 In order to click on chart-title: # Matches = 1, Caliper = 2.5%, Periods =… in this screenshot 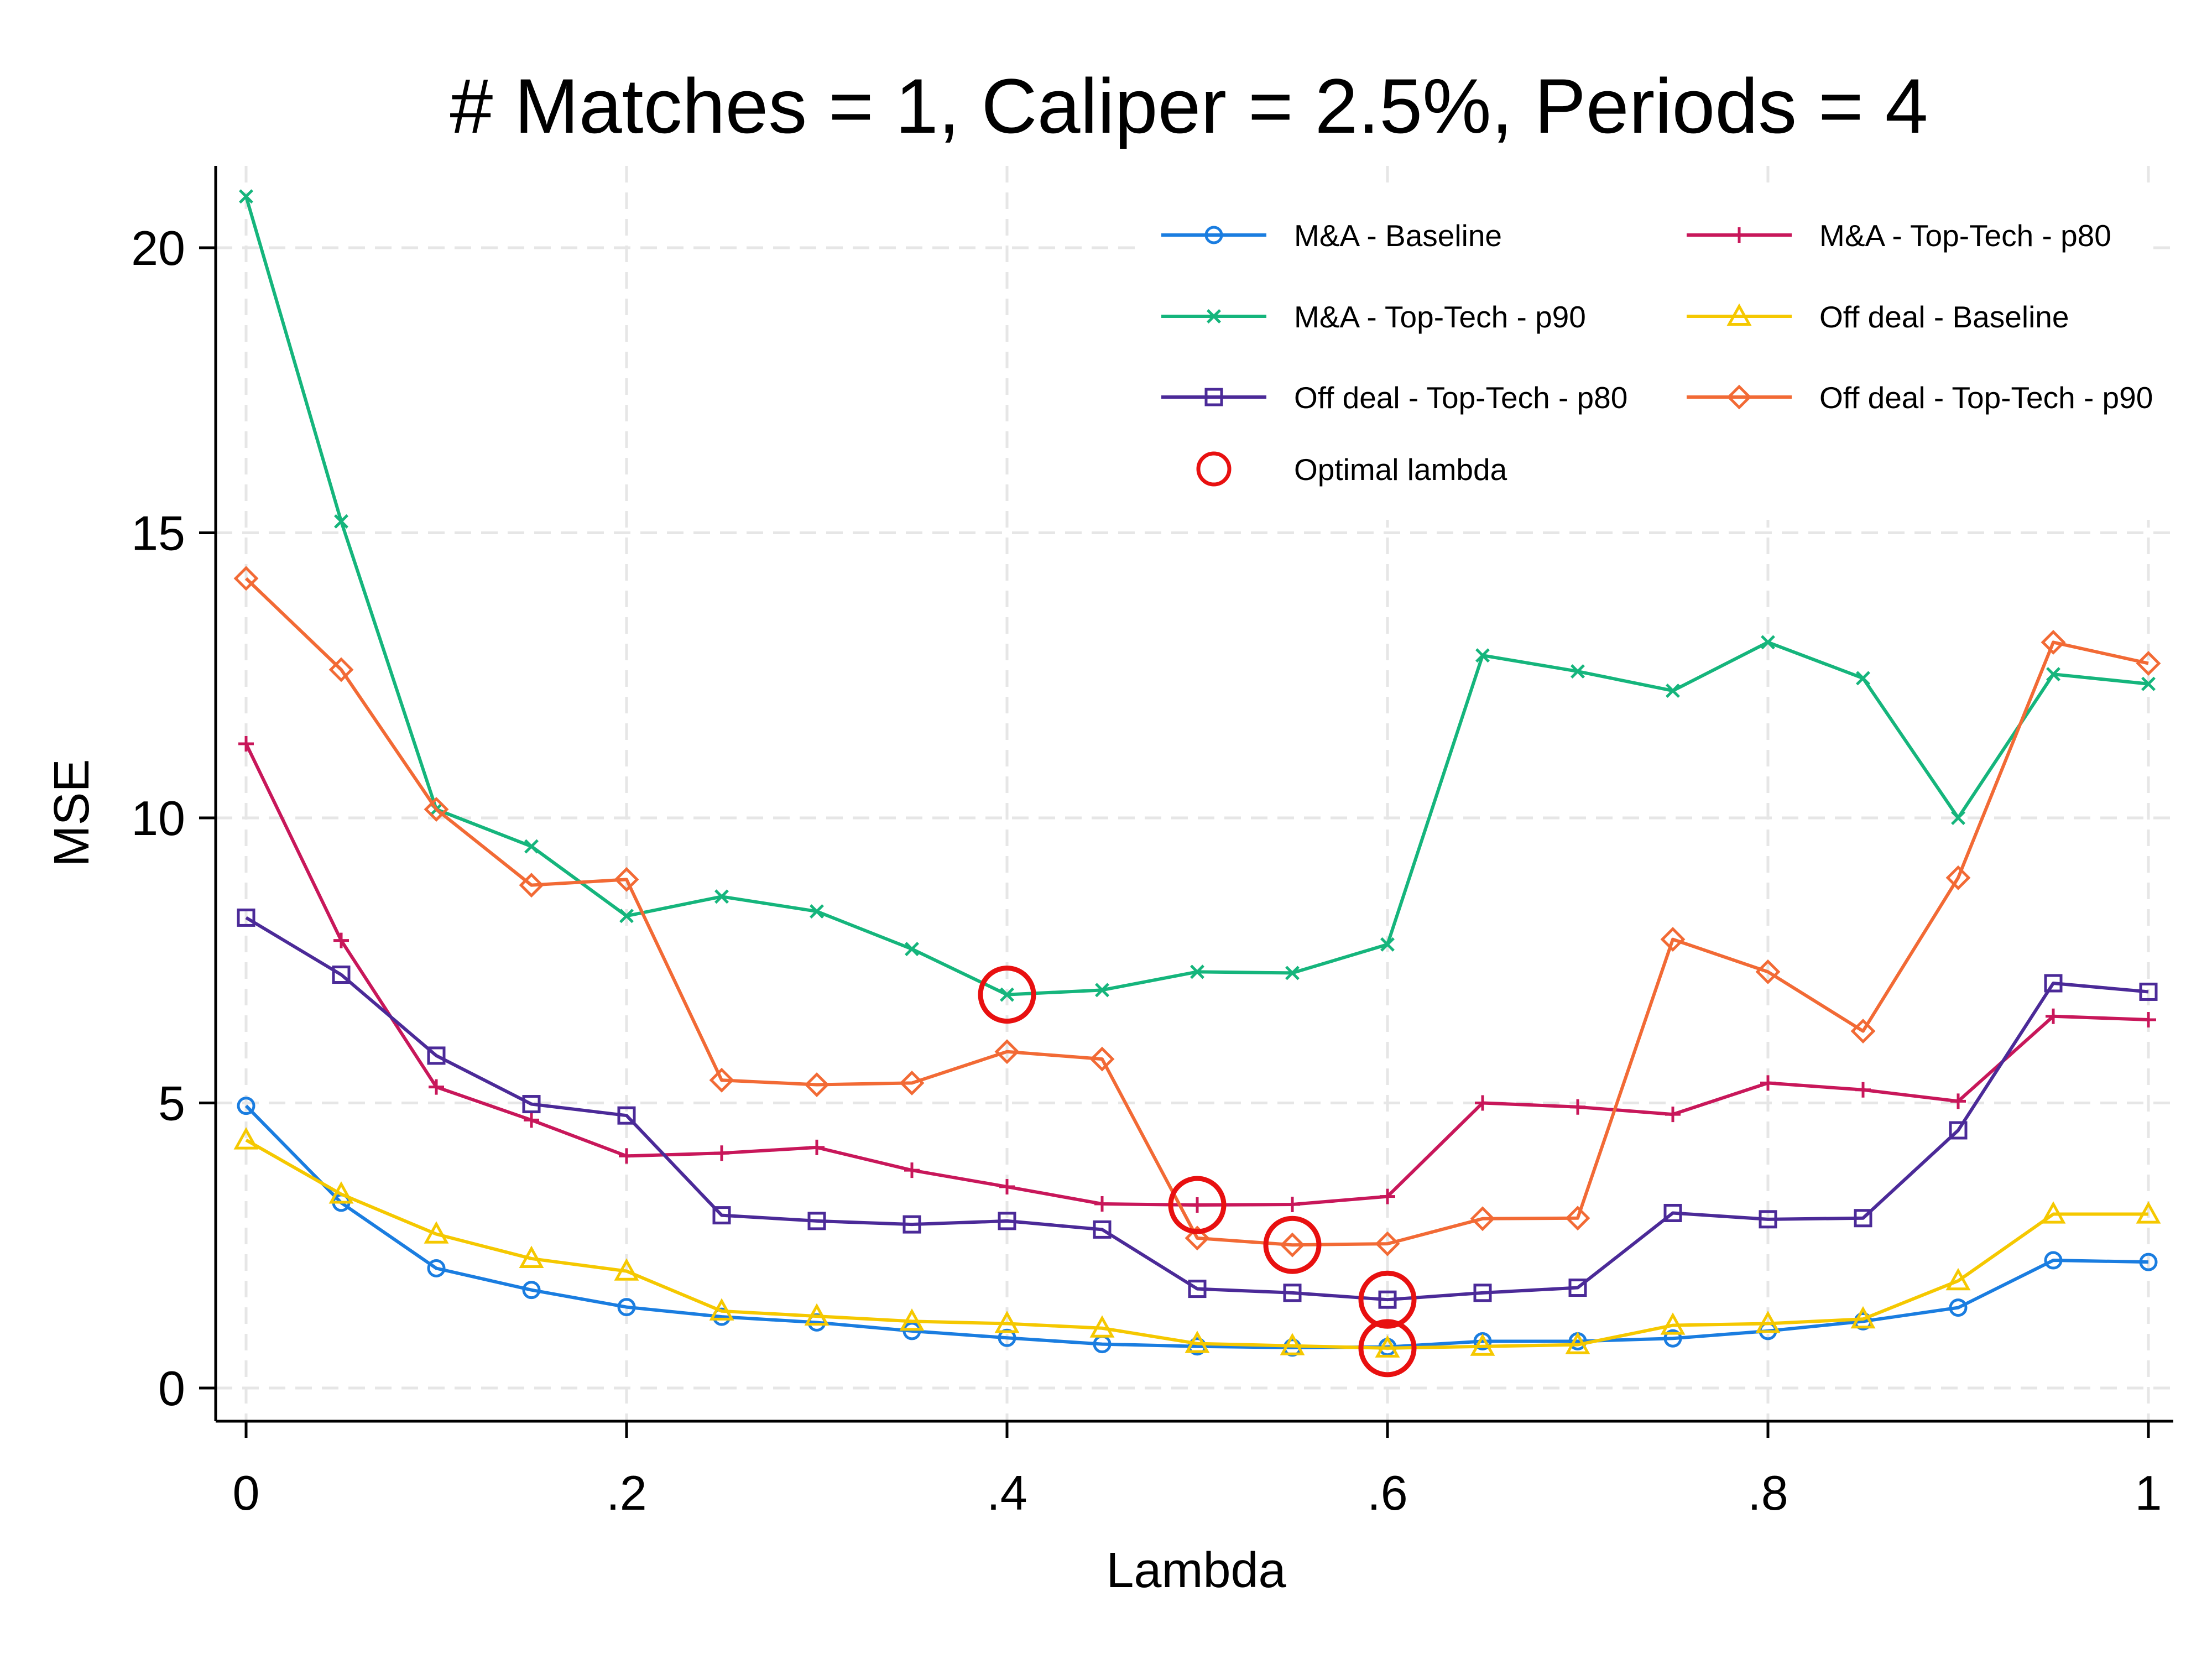, I will do `click(1189, 106)`.